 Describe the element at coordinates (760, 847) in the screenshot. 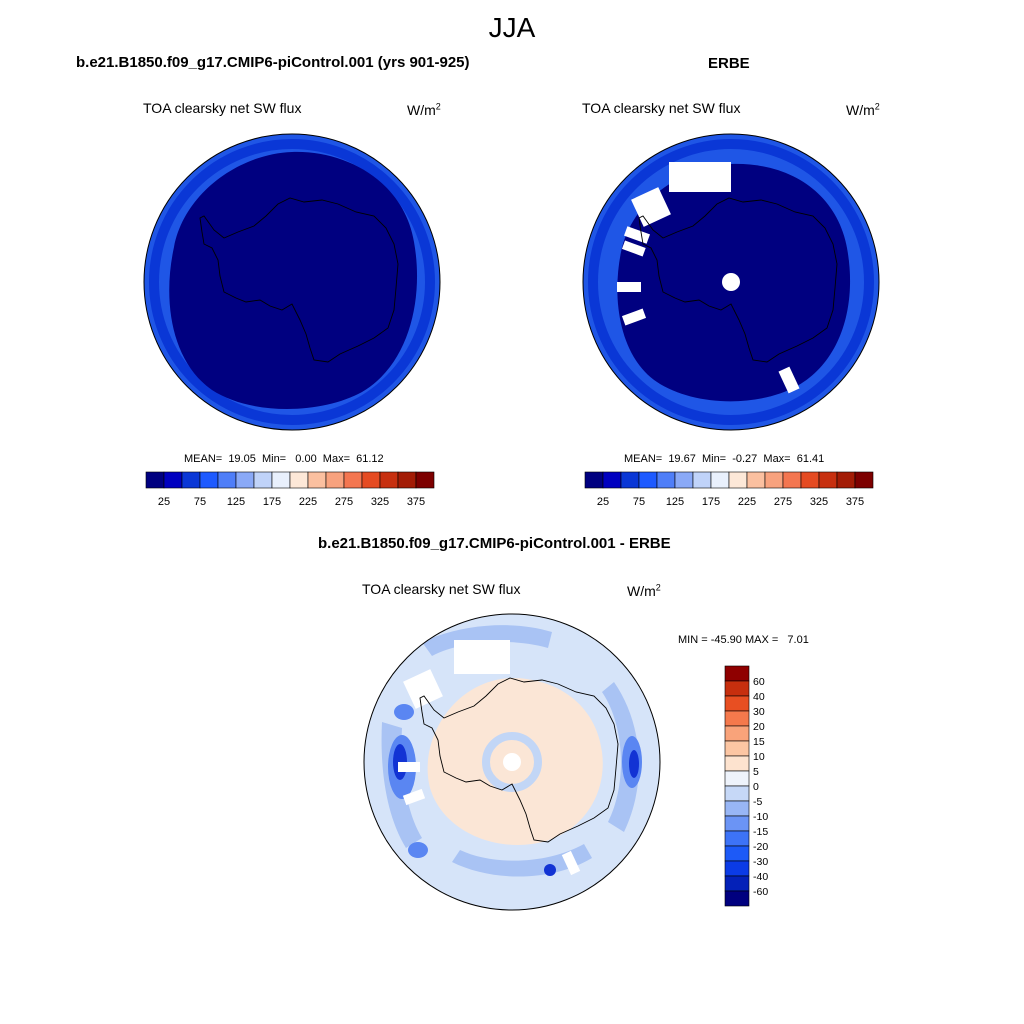

I see `colorbar-label: -20` at that location.